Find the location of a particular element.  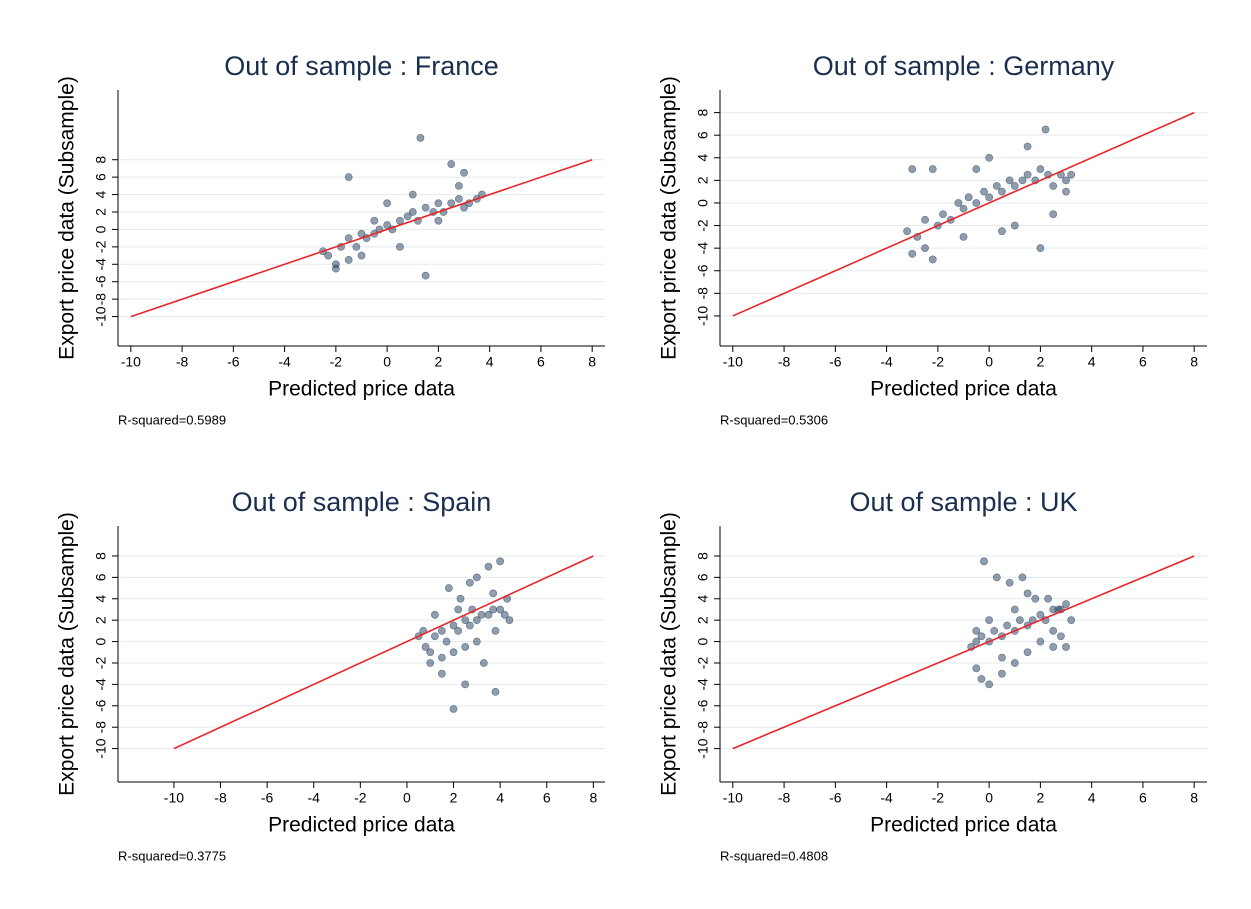

y-tick-label: 2 is located at coordinates (101, 620).